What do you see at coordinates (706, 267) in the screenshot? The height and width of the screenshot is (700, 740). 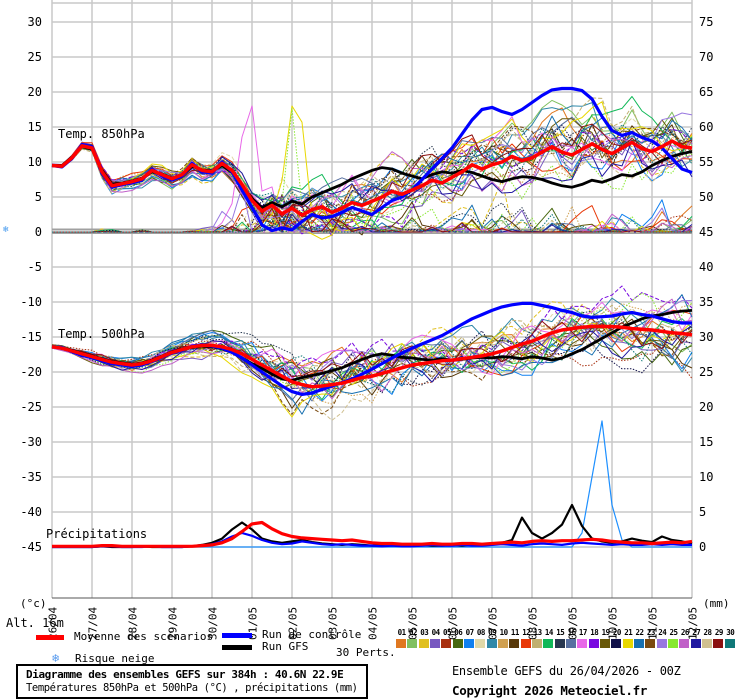 I see `right-axis-tick: 40` at bounding box center [706, 267].